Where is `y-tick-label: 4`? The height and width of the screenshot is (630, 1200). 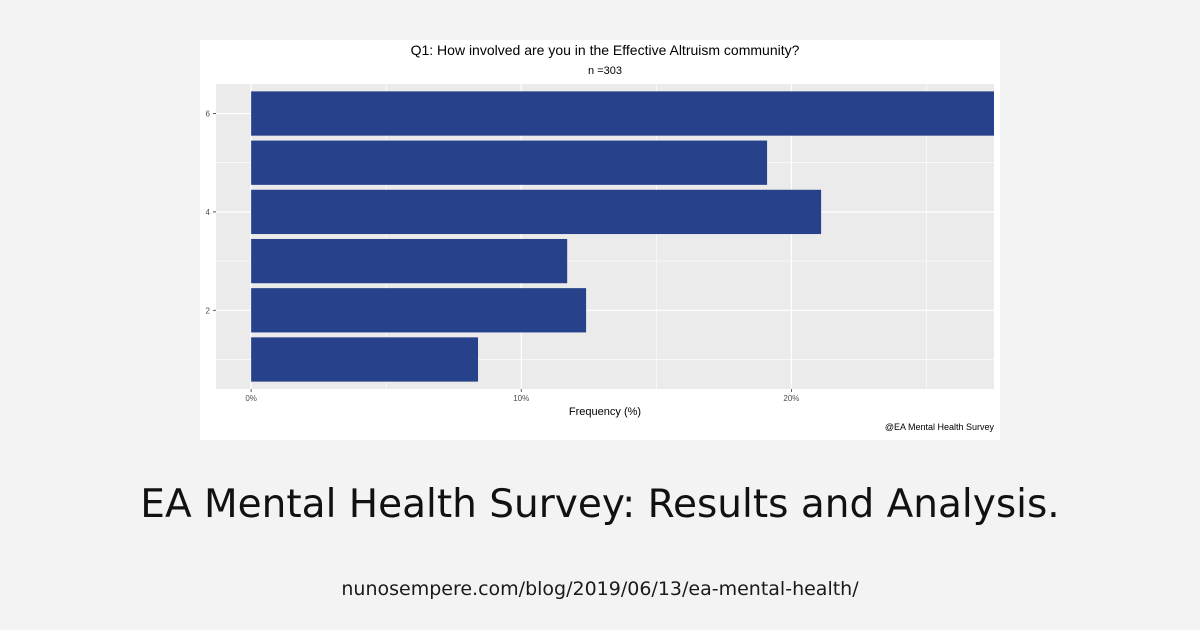 y-tick-label: 4 is located at coordinates (208, 212).